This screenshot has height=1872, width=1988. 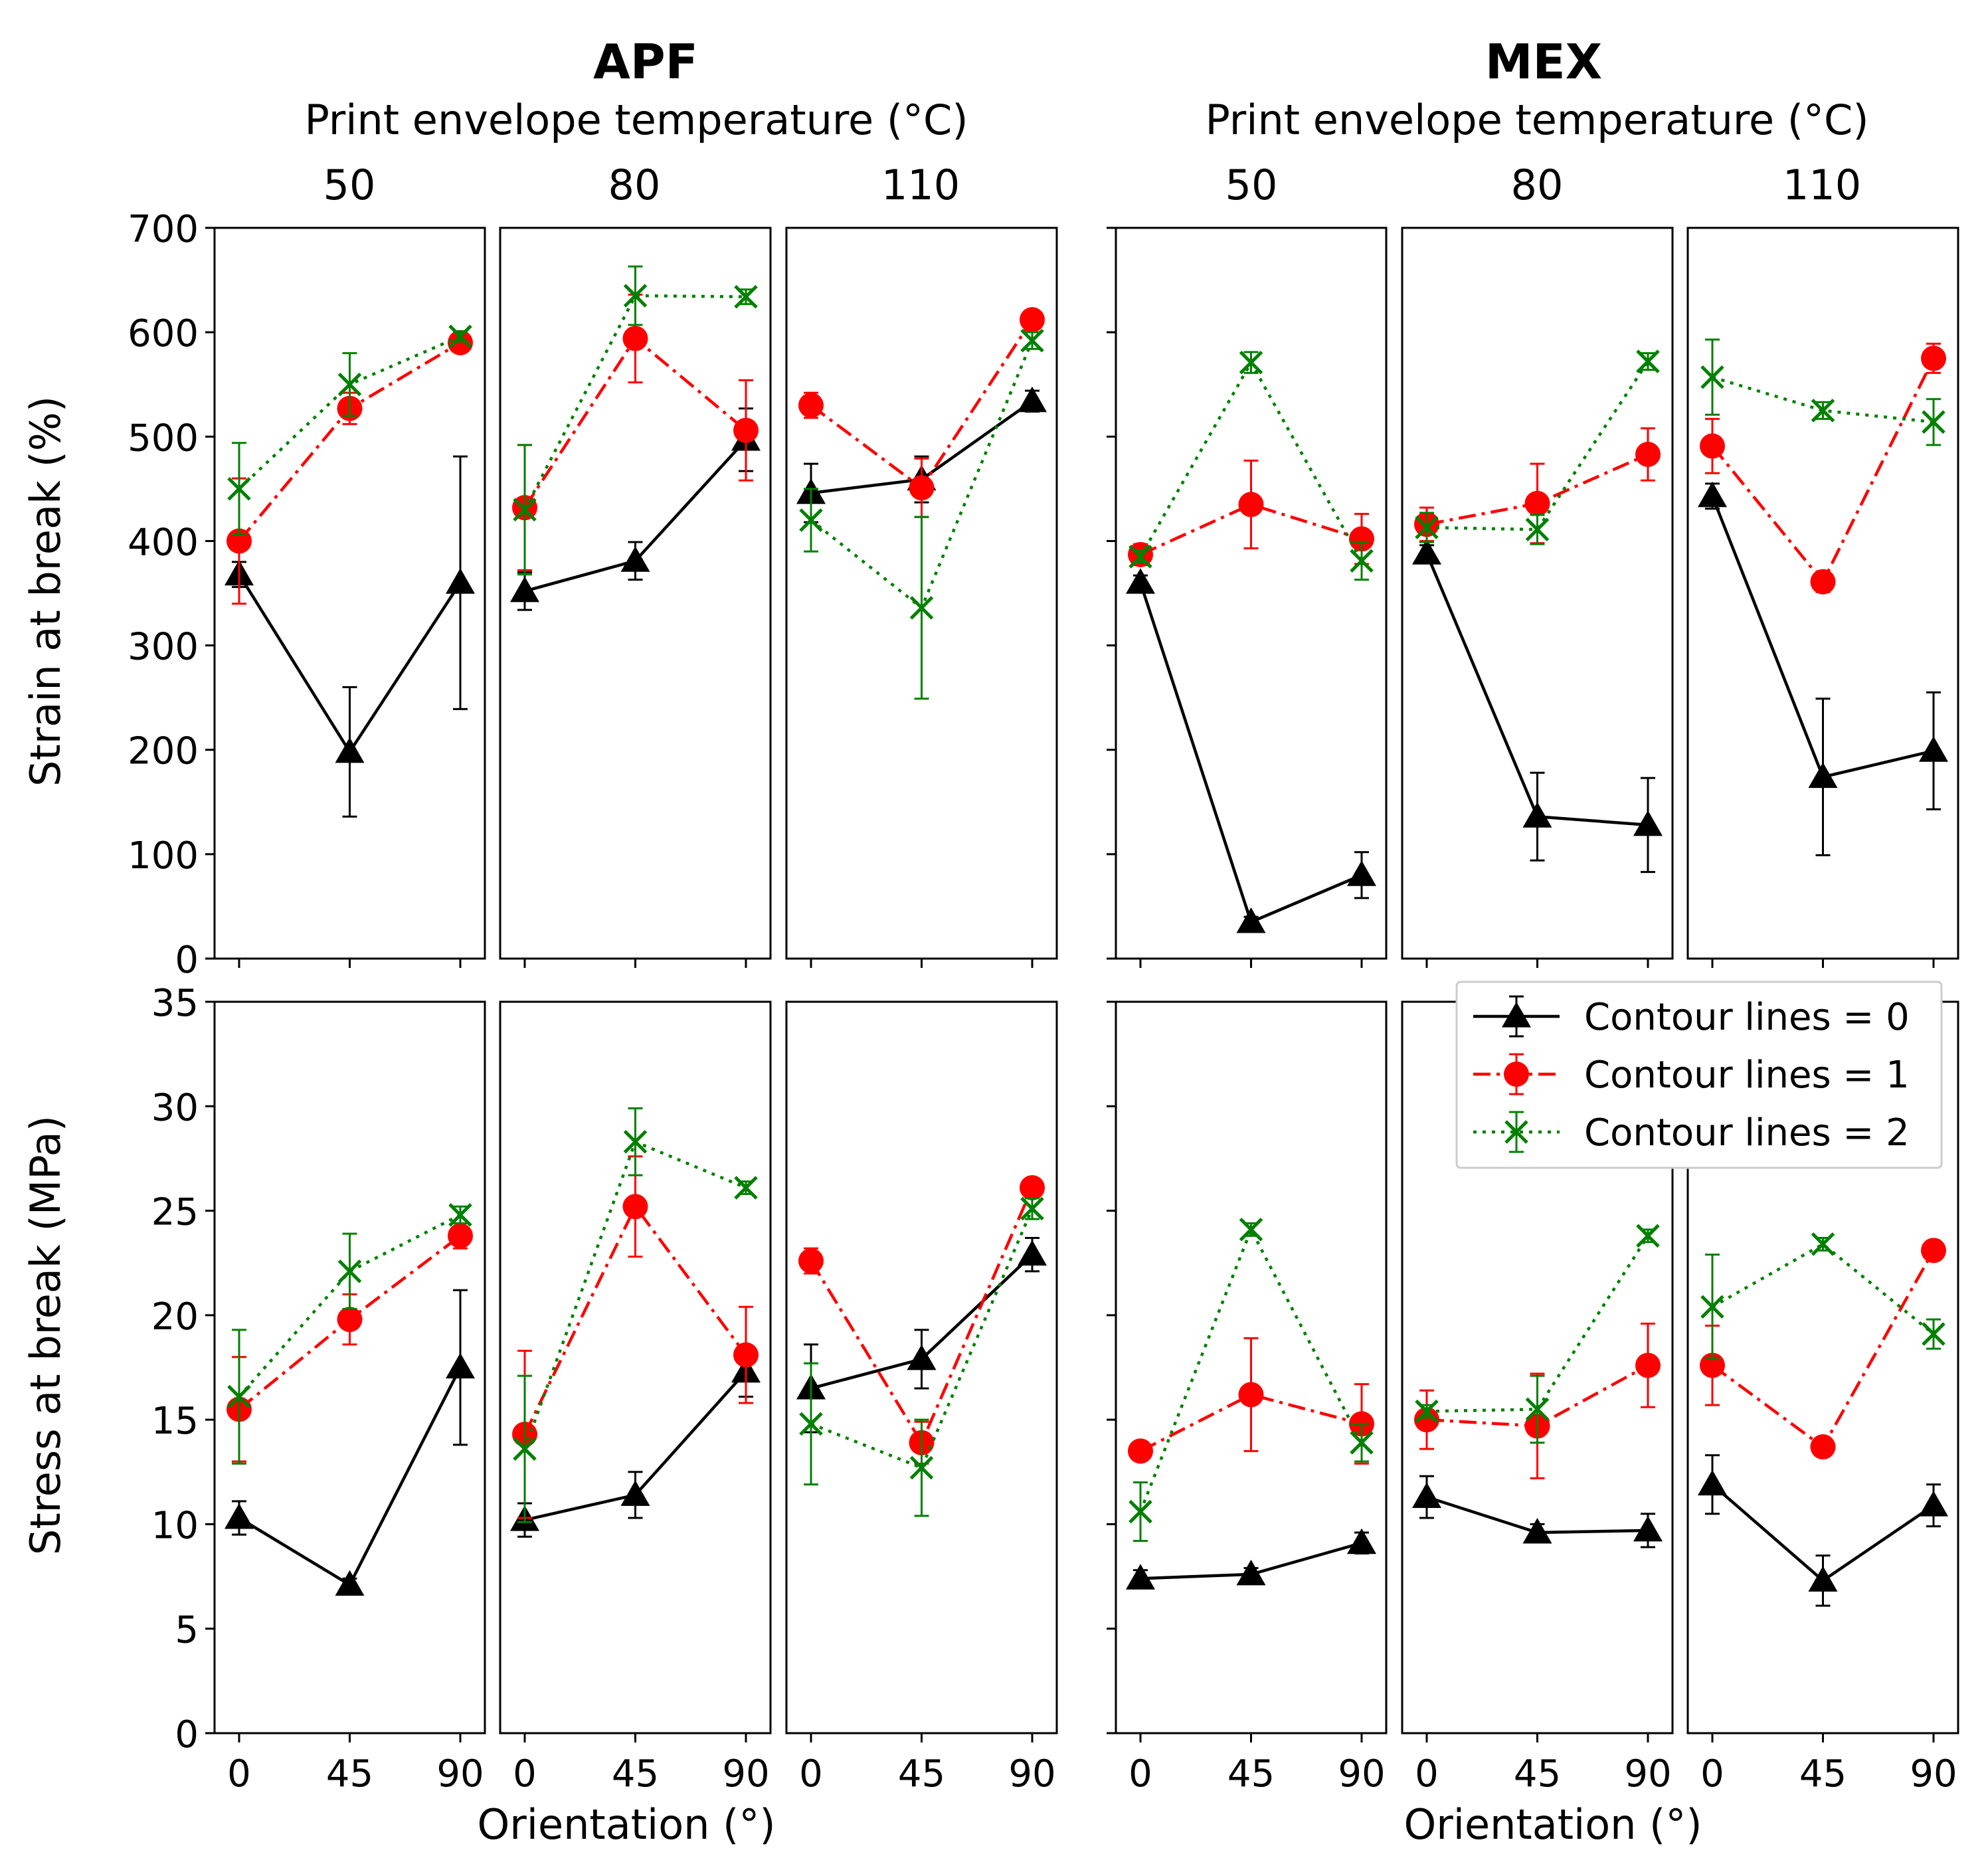 I want to click on series-line-r1-p2-s2, so click(x=922, y=1339).